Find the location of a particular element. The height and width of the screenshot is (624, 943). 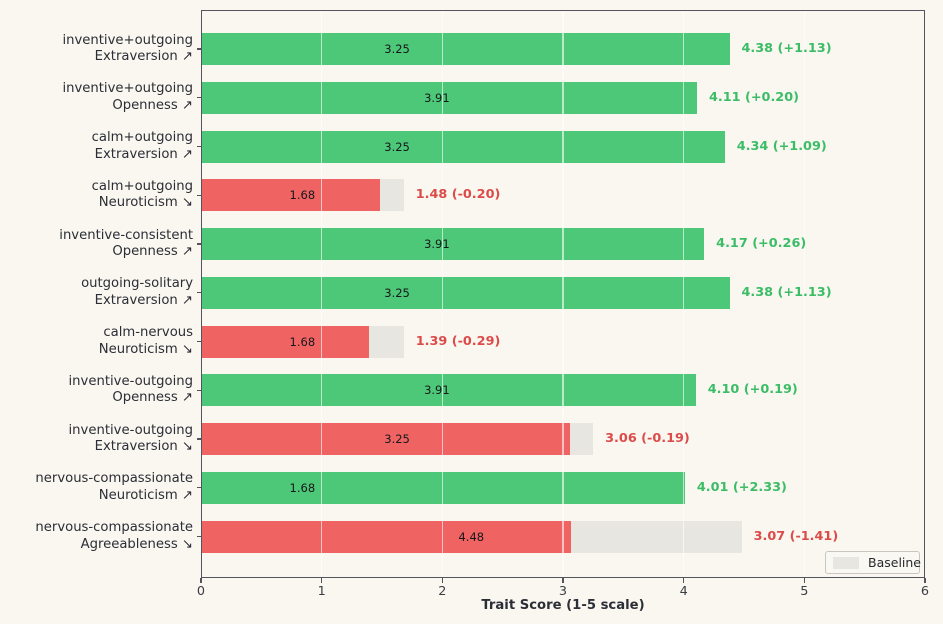

baseline-legend-label: Baseline is located at coordinates (894, 562).